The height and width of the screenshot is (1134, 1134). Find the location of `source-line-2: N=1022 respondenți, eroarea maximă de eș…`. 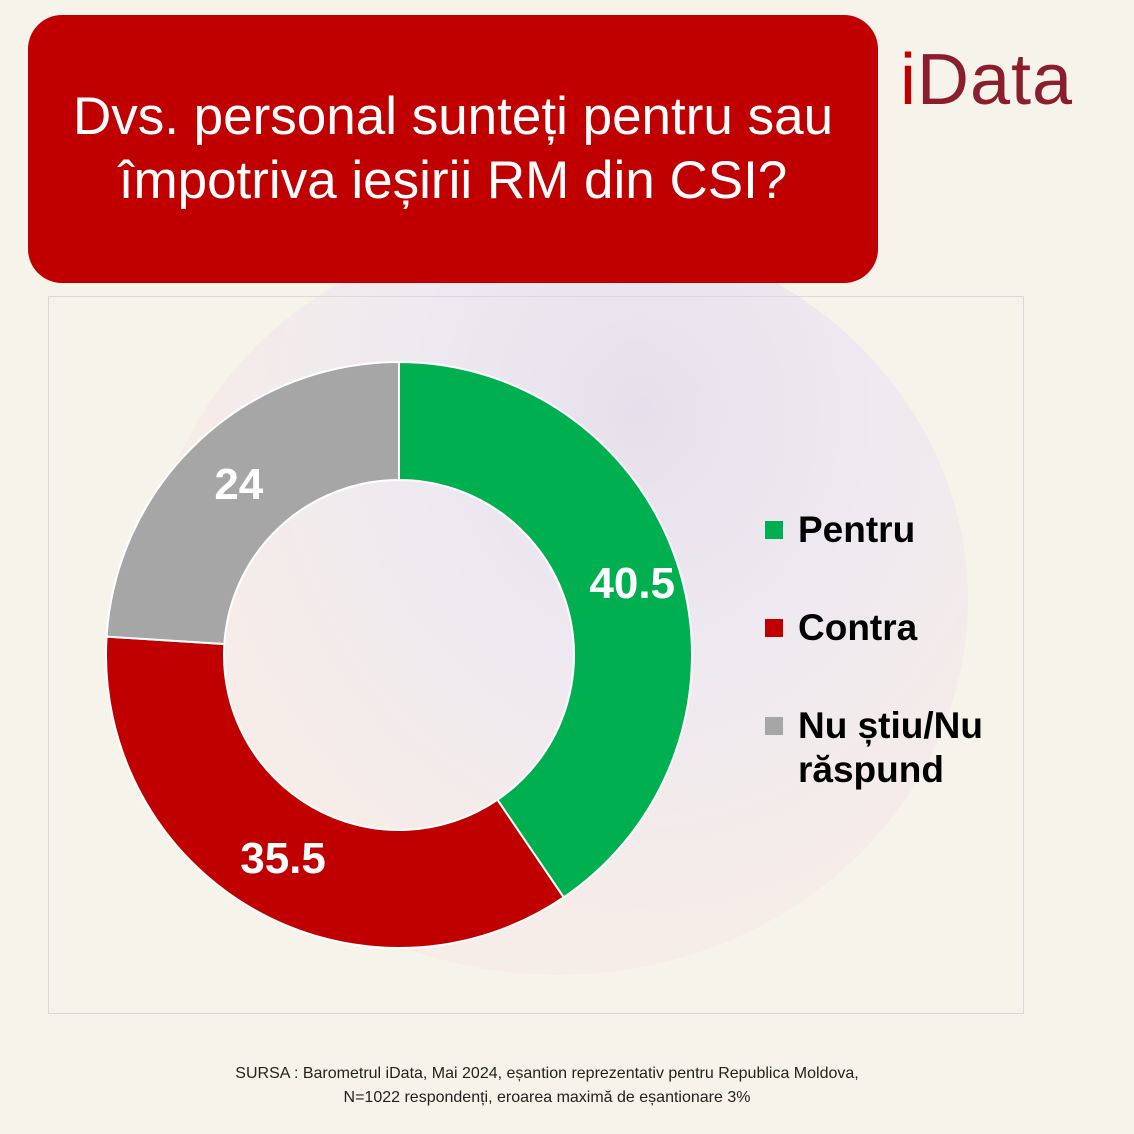

source-line-2: N=1022 respondenți, eroarea maximă de eș… is located at coordinates (547, 1097).